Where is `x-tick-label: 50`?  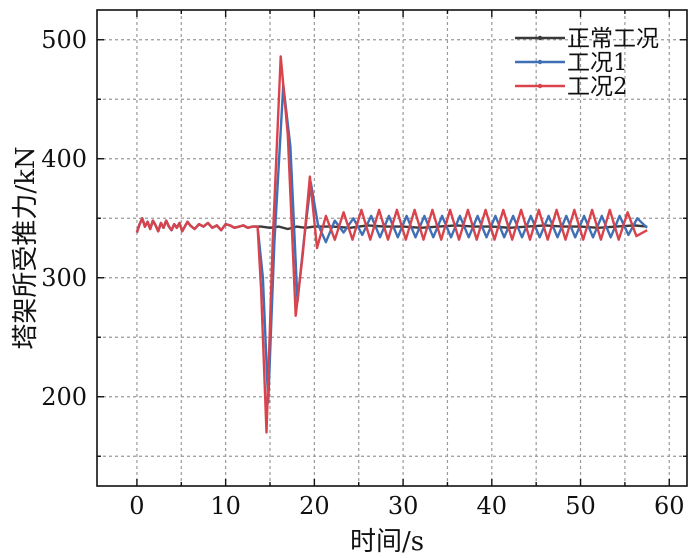 x-tick-label: 50 is located at coordinates (580, 506).